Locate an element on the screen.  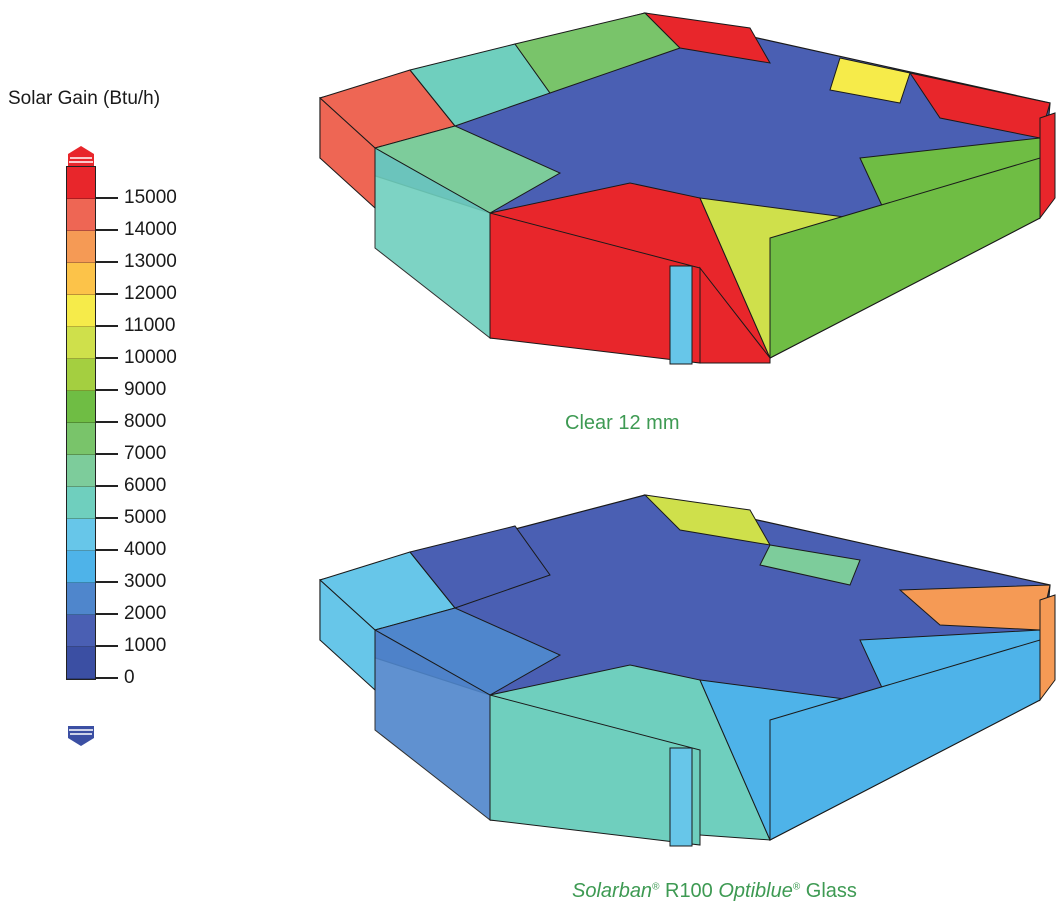
colorbar-tick: 8000 is located at coordinates (131, 421).